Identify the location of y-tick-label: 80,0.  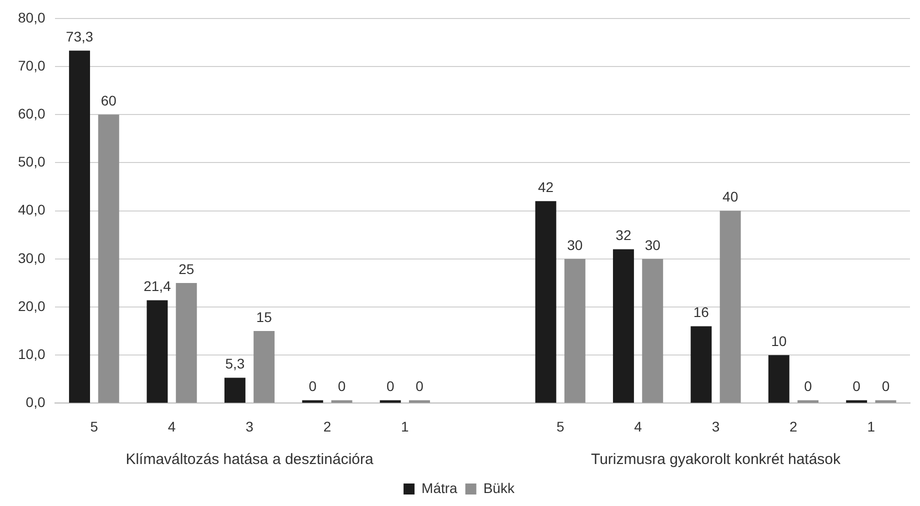
(32, 17).